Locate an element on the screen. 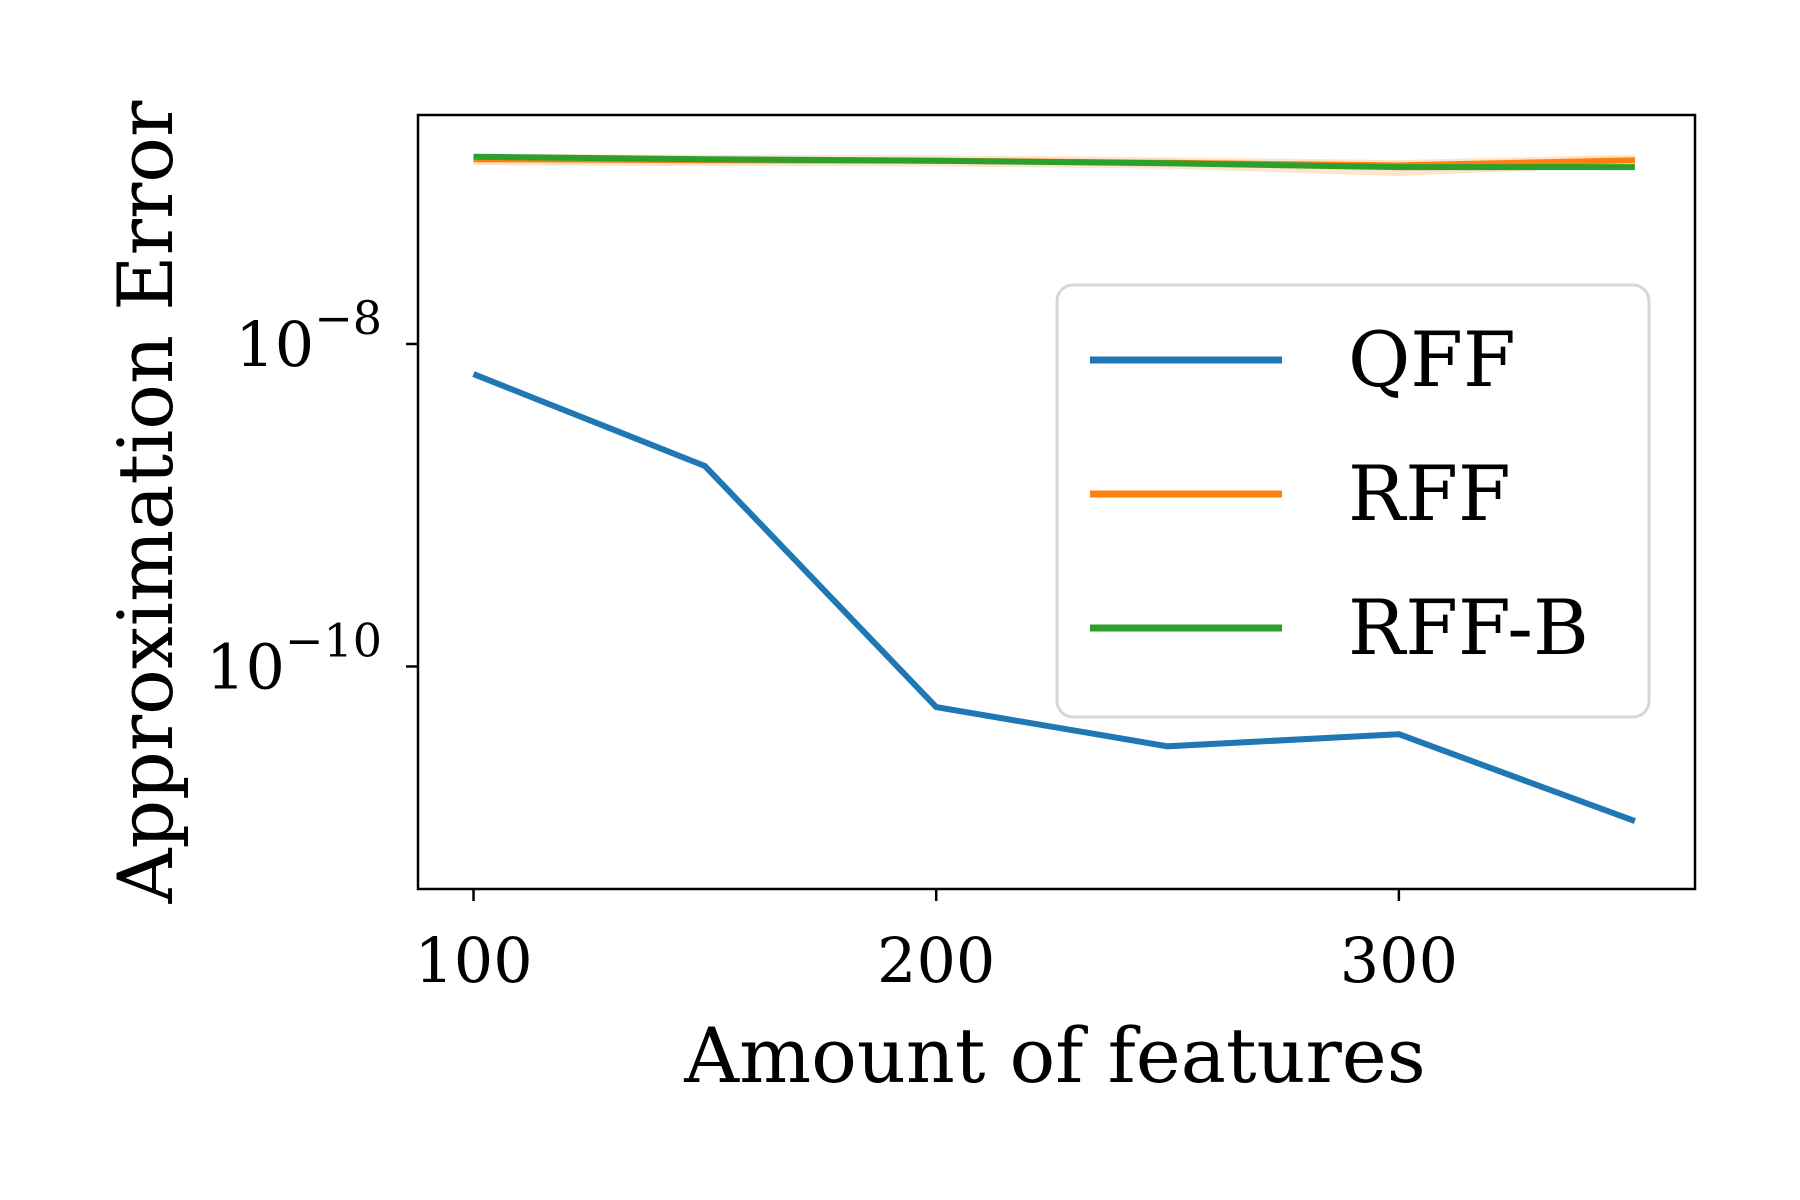 Image resolution: width=1800 pixels, height=1200 pixels. y-tick-label: 10−8 is located at coordinates (308, 336).